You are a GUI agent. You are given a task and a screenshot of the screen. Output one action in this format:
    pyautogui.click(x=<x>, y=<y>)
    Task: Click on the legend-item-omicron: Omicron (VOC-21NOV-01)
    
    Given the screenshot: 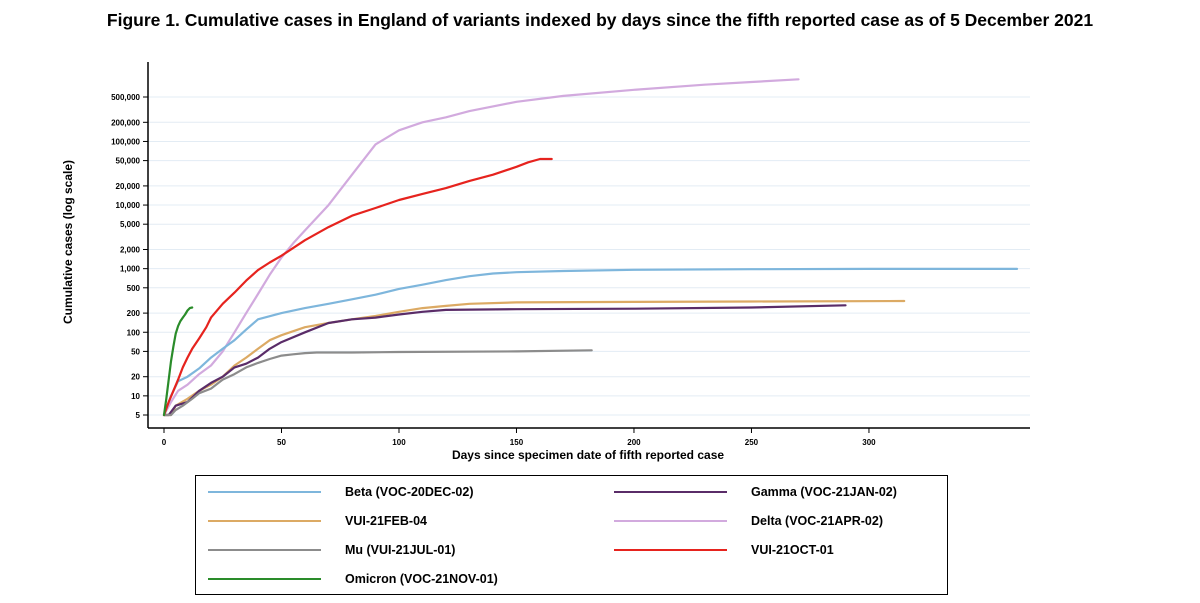 What is the action you would take?
    pyautogui.click(x=353, y=579)
    